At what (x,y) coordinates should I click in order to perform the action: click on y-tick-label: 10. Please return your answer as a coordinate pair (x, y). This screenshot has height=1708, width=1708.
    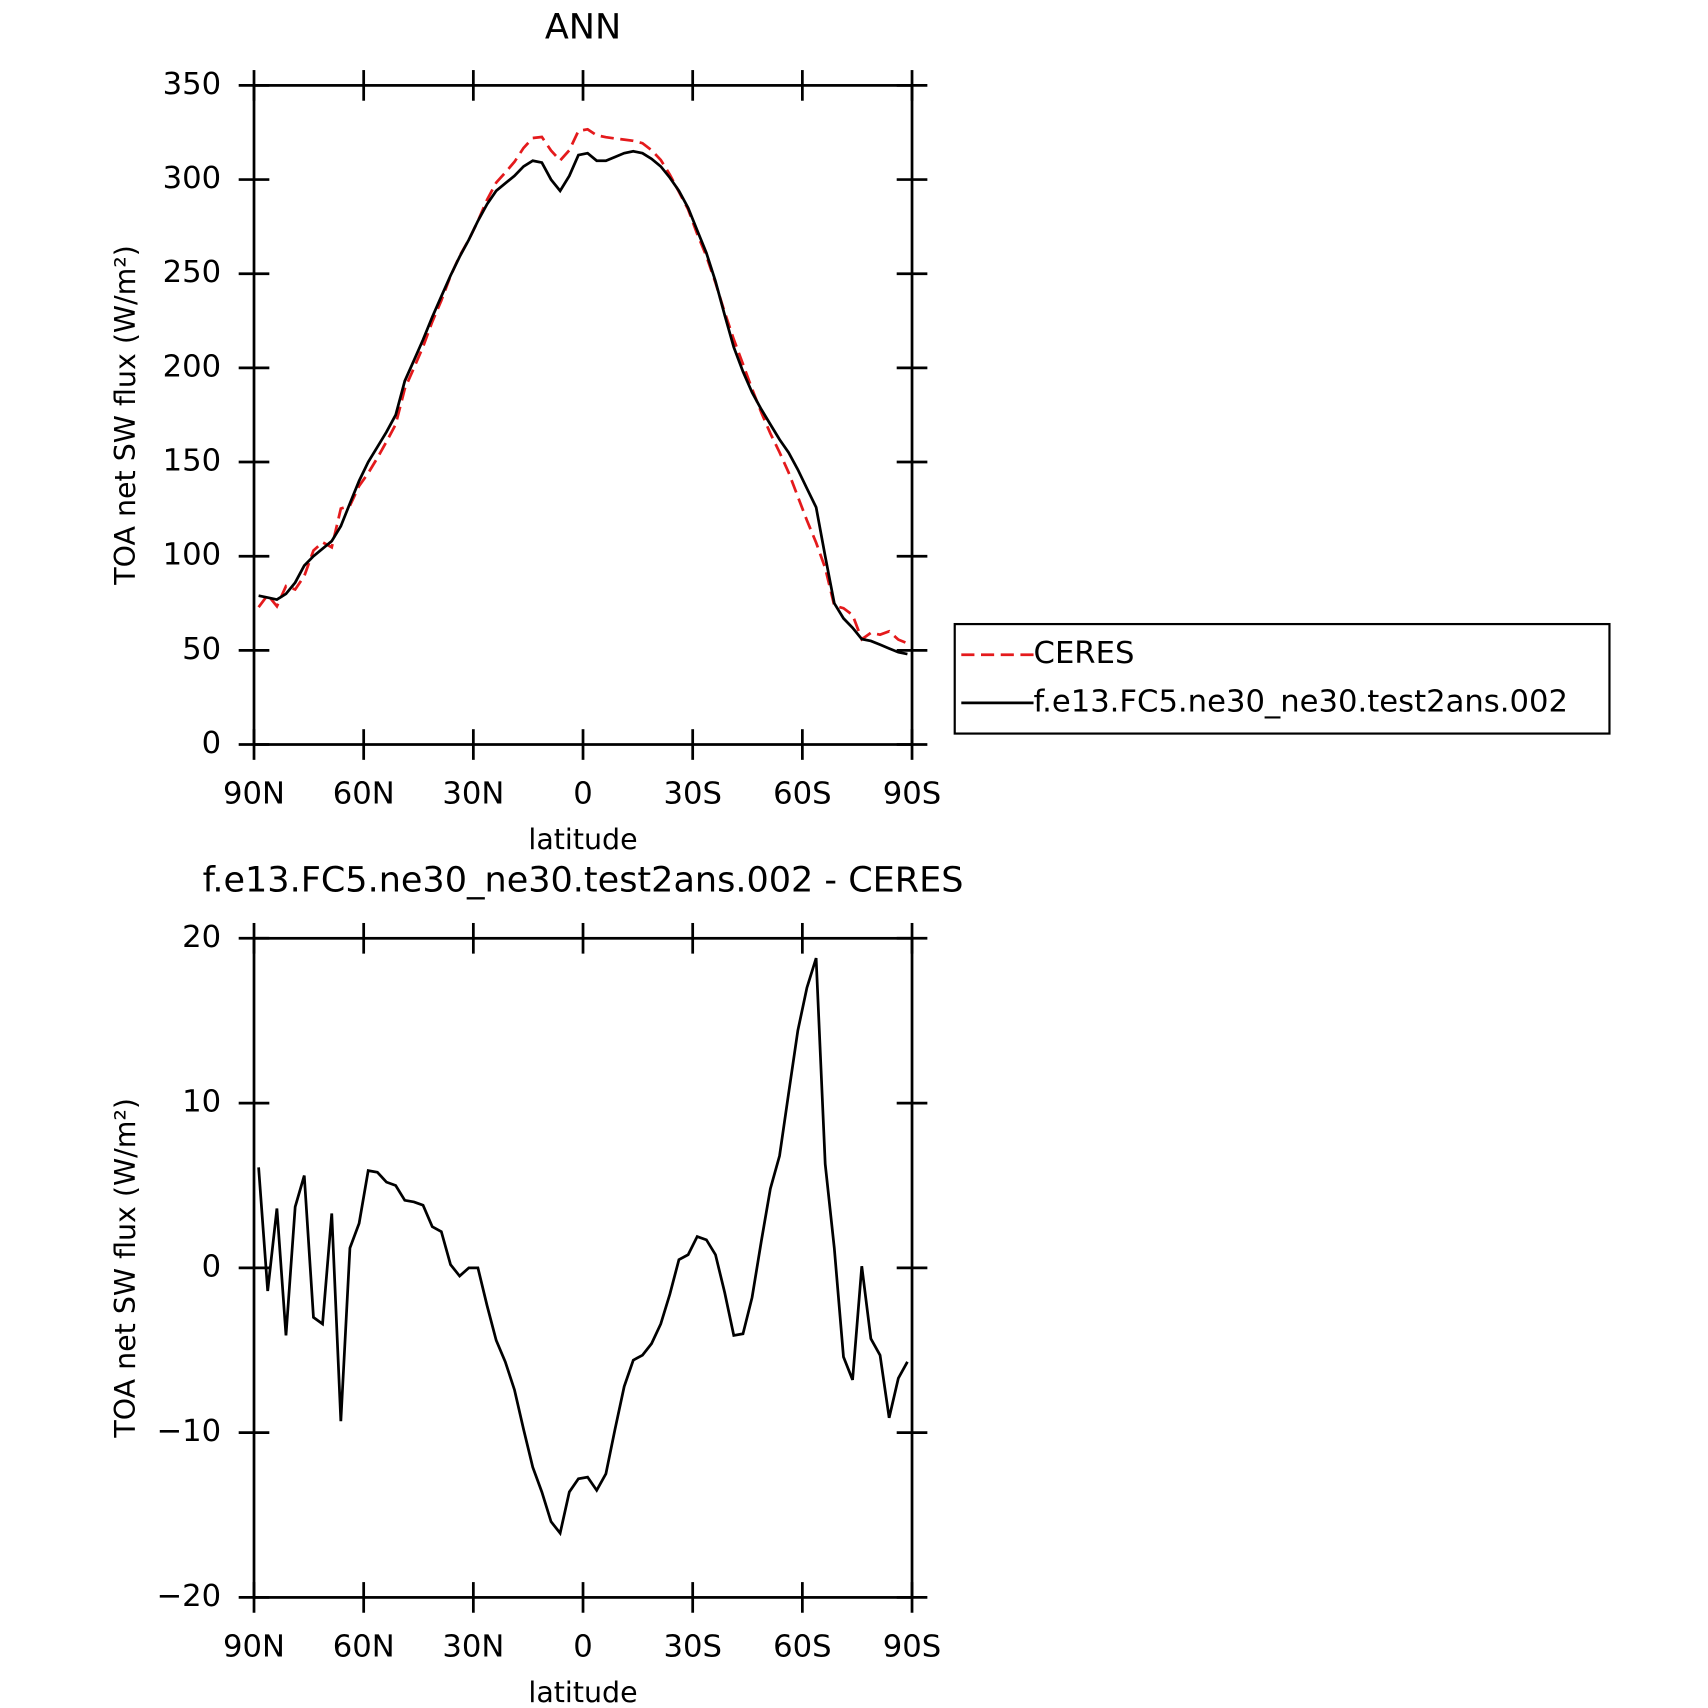
    Looking at the image, I should click on (201, 1102).